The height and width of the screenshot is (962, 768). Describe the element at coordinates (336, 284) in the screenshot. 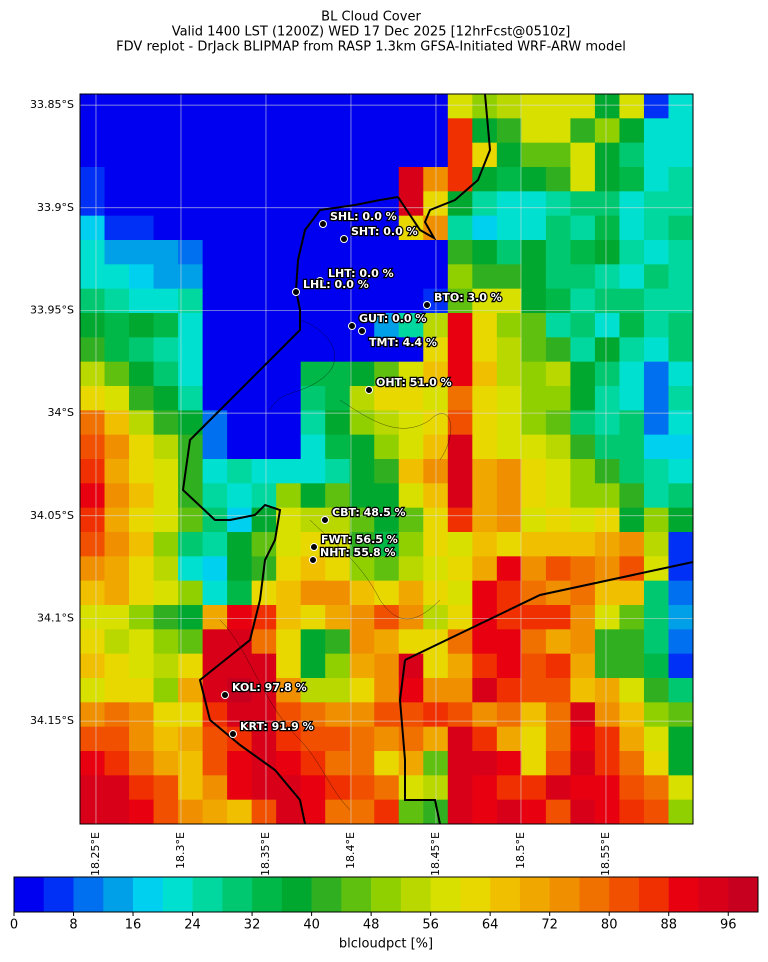

I see `station-label: LHL: 0.0 %` at that location.